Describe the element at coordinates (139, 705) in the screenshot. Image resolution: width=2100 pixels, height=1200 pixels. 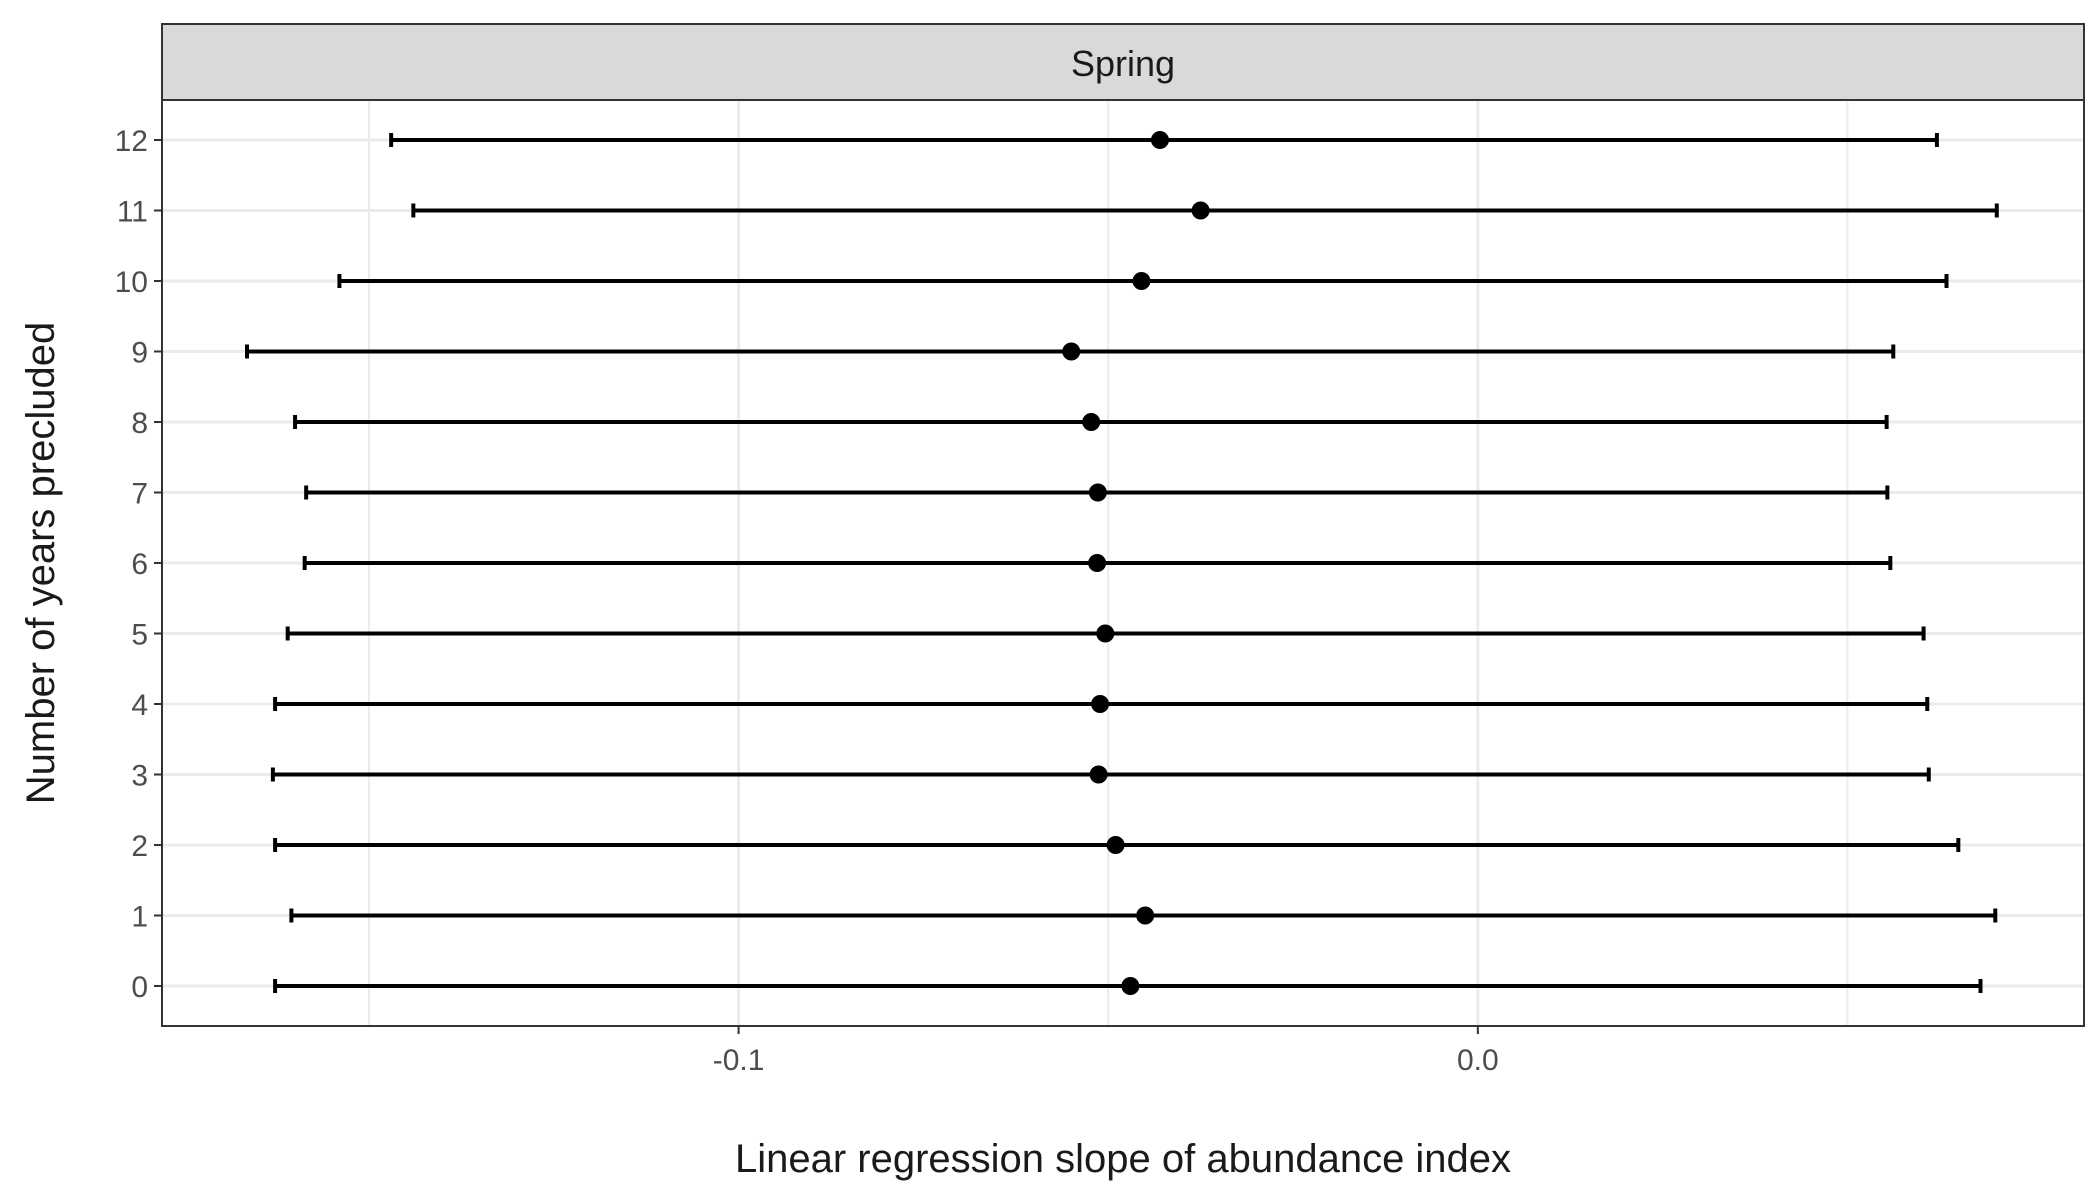
I see `y-tick-label: 4` at that location.